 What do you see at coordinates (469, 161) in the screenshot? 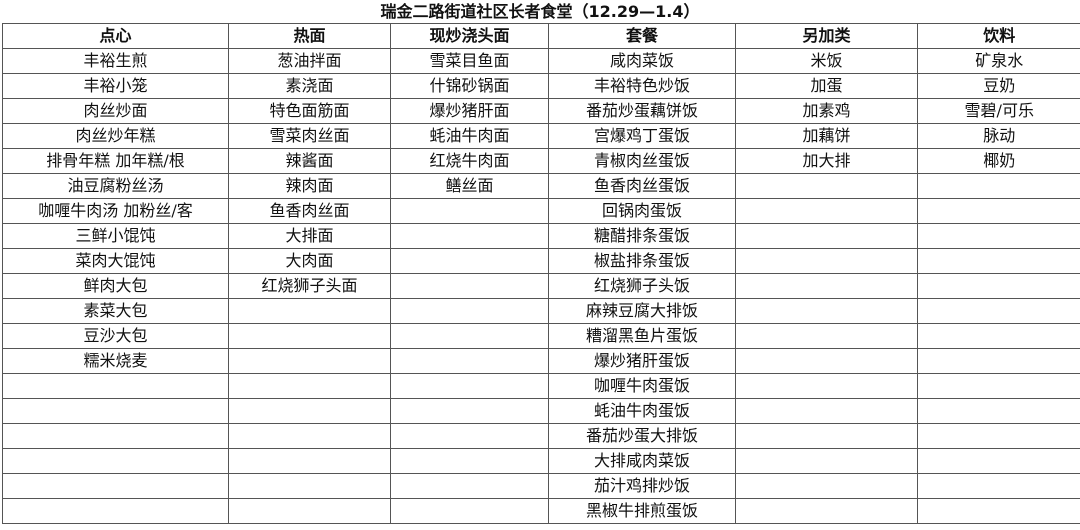
I see `menu-cell-stir-fry-noodles: 红烧牛肉面` at bounding box center [469, 161].